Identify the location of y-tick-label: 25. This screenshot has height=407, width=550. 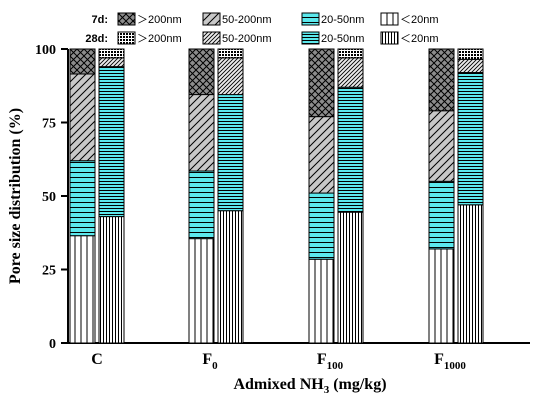
(49, 271).